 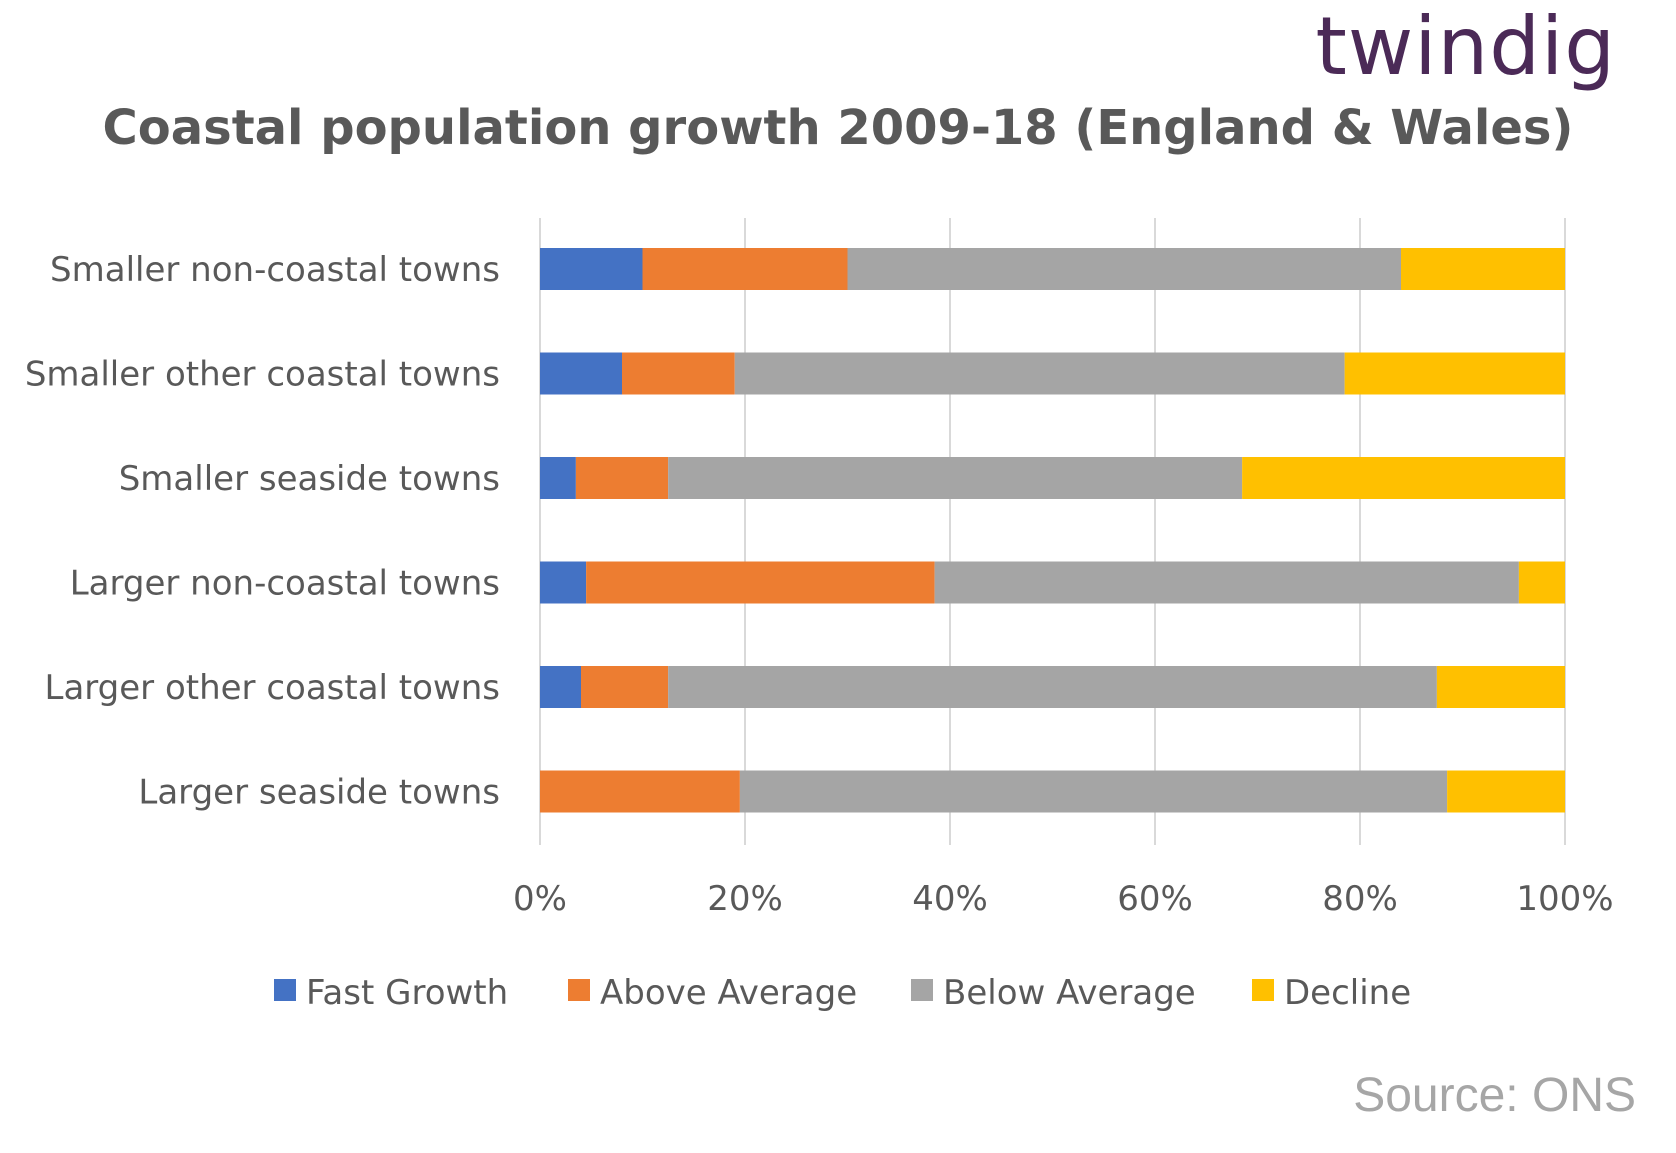 What do you see at coordinates (319, 793) in the screenshot?
I see `category-label: Larger seaside towns` at bounding box center [319, 793].